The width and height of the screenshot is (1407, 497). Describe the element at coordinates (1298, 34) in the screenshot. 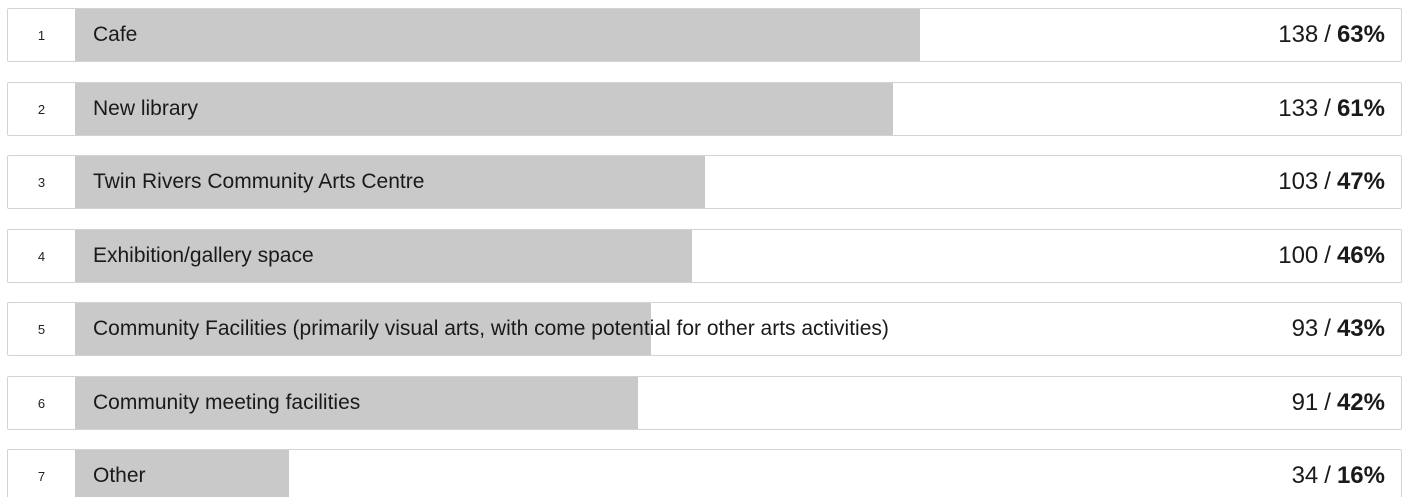

I see `count-value: 138` at that location.